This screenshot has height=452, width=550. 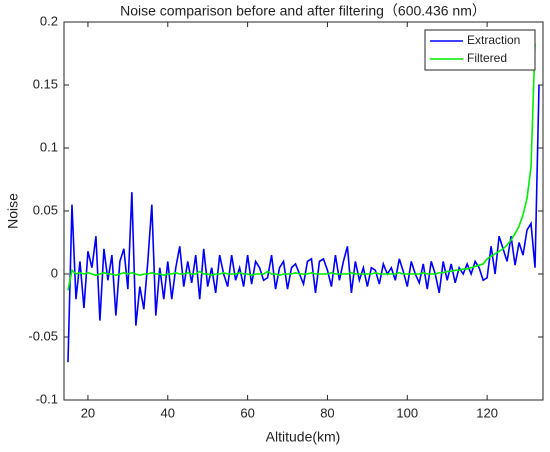 I want to click on legend-label: Extraction, so click(x=493, y=40).